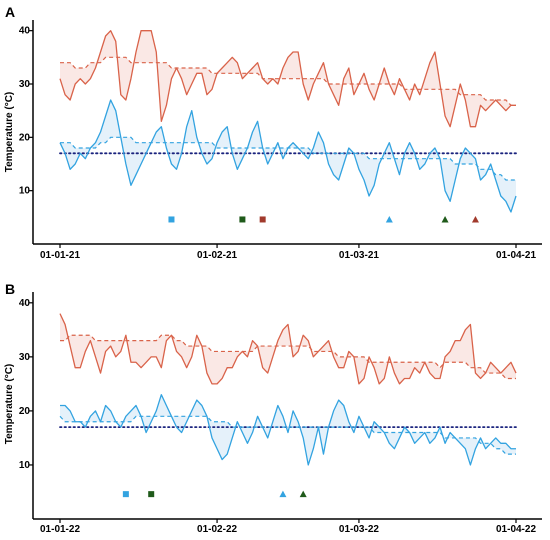 The width and height of the screenshot is (550, 540). Describe the element at coordinates (359, 529) in the screenshot. I see `x-tick-label: 01-03-22` at that location.